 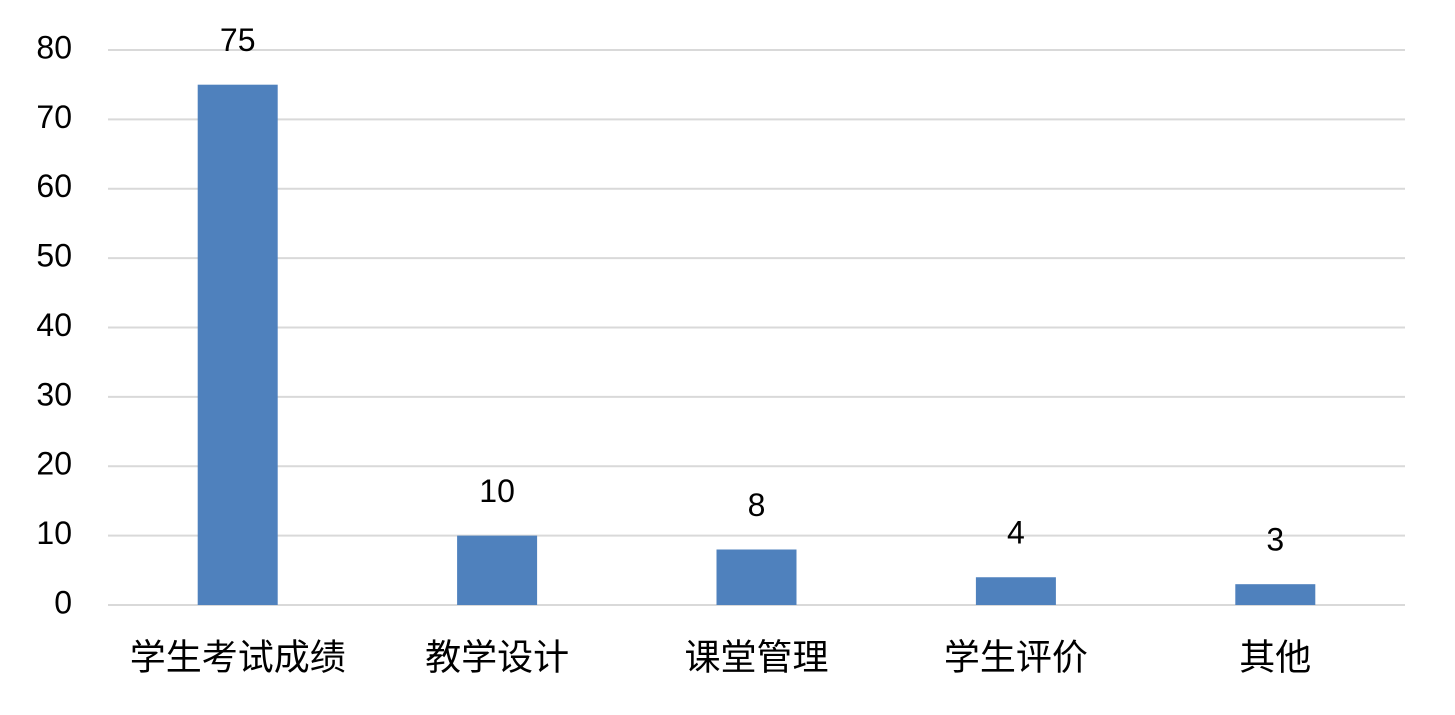 What do you see at coordinates (238, 40) in the screenshot?
I see `data-label: 75` at bounding box center [238, 40].